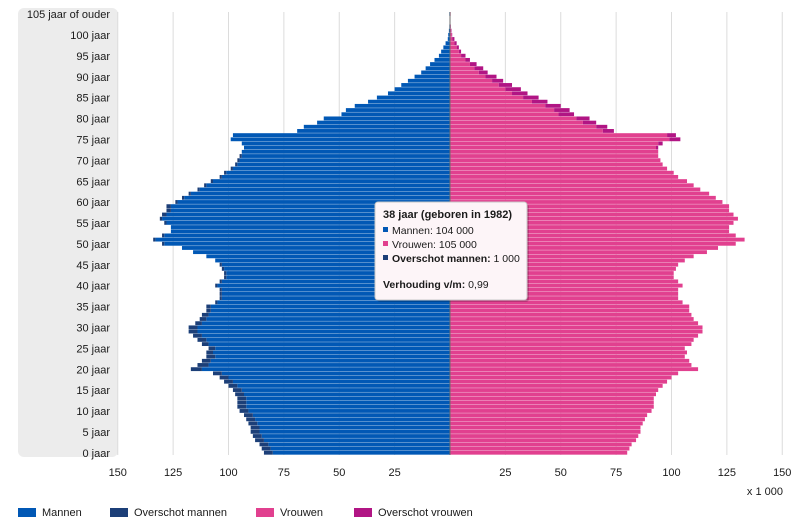 This screenshot has width=800, height=519. What do you see at coordinates (451, 251) in the screenshot?
I see `tooltip-box` at bounding box center [451, 251].